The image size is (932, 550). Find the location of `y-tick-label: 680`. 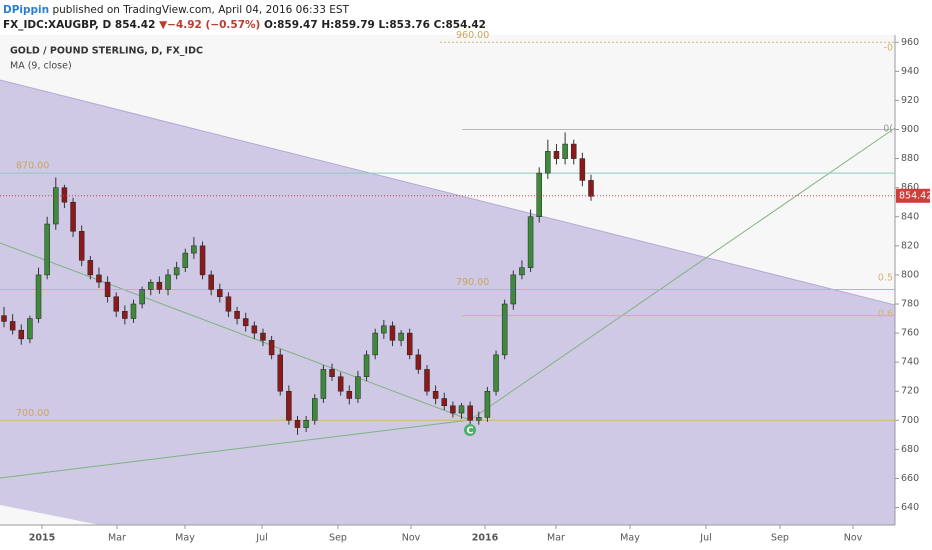

y-tick-label: 680 is located at coordinates (910, 449).